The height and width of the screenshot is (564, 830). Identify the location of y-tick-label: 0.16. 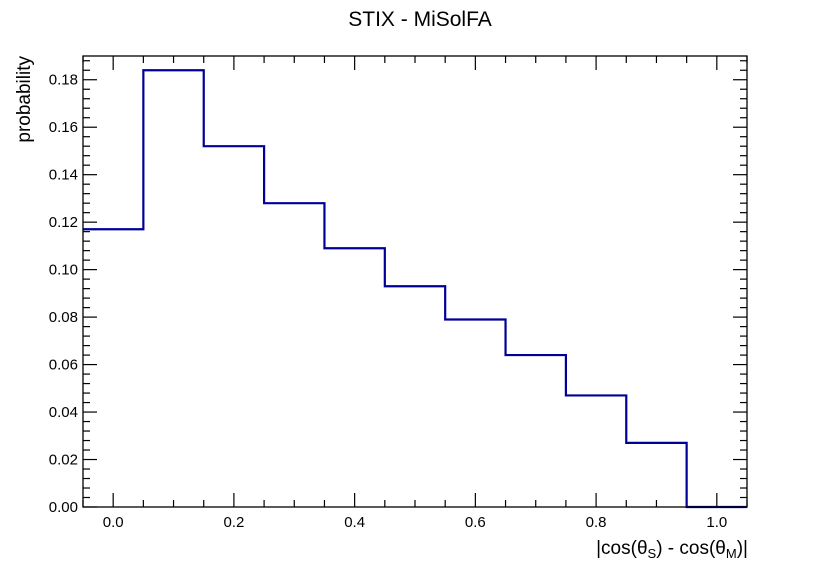
(63, 127).